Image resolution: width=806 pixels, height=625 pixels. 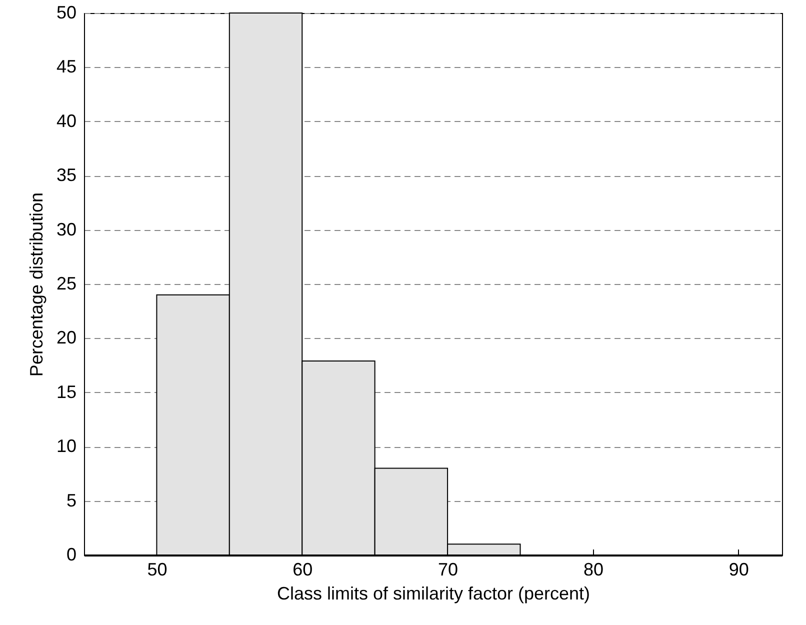 What do you see at coordinates (433, 594) in the screenshot?
I see `x-axis-title: Class limits of similarity factor (percent)` at bounding box center [433, 594].